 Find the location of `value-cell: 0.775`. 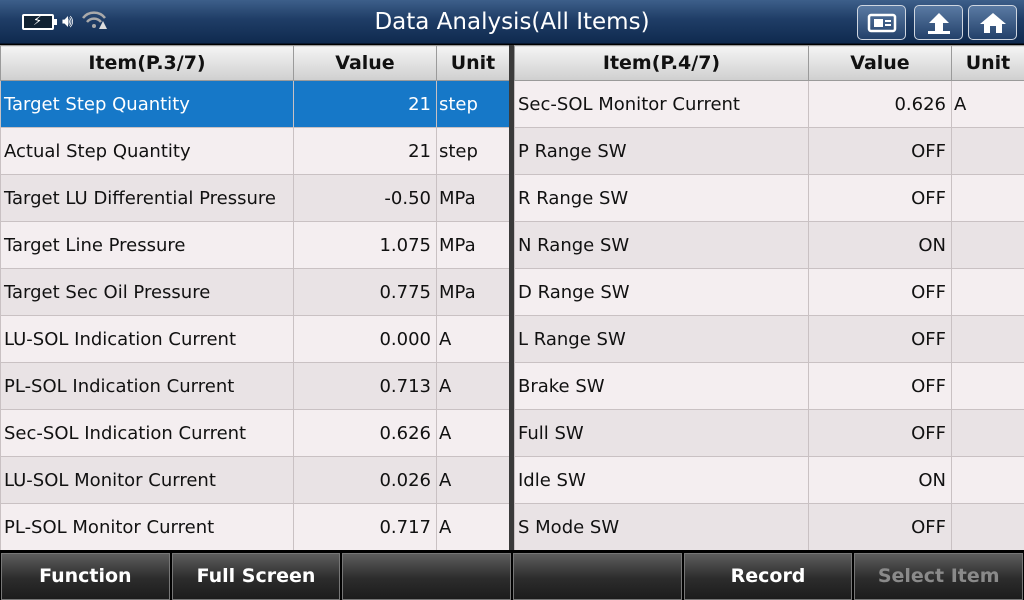

value-cell: 0.775 is located at coordinates (365, 292).